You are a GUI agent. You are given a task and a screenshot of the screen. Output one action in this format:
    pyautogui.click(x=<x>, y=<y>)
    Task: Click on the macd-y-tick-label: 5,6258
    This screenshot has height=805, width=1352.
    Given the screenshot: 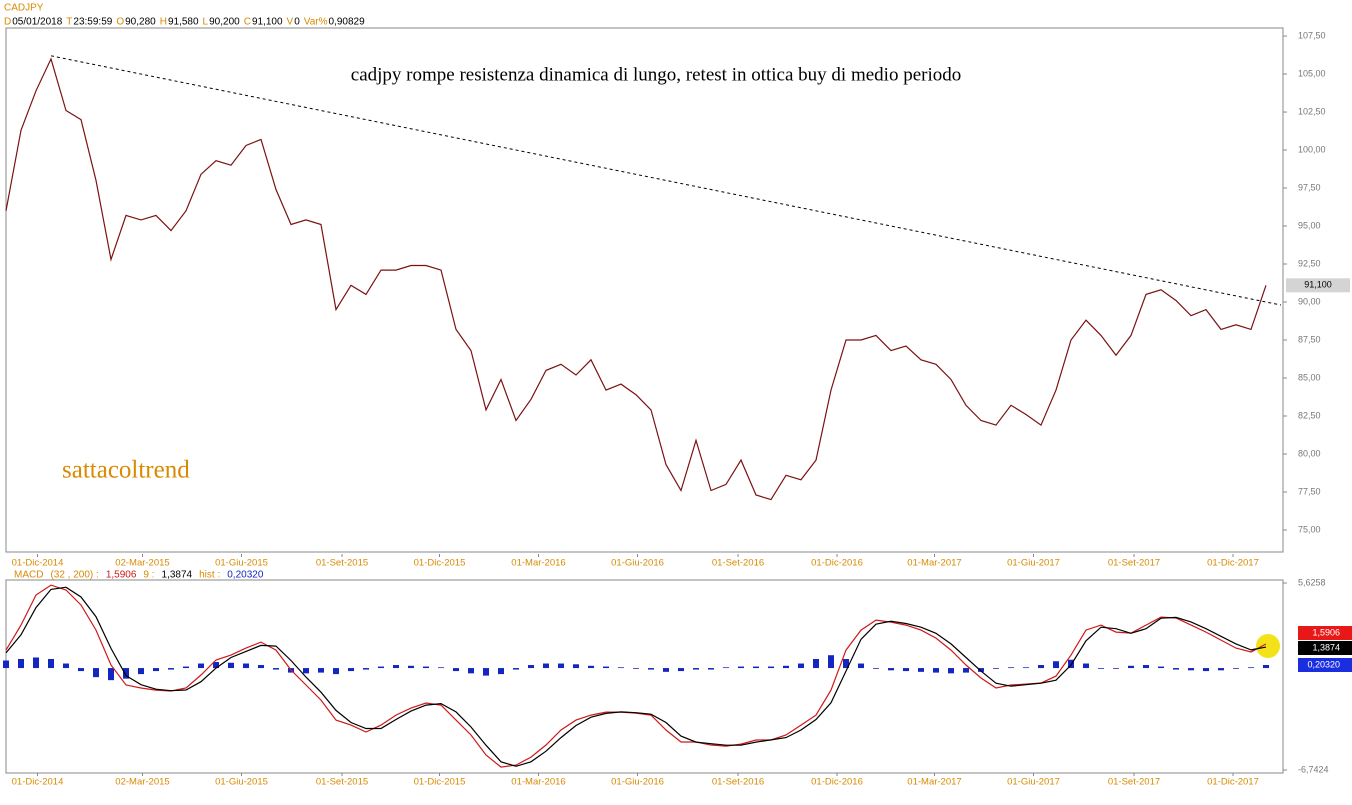 What is the action you would take?
    pyautogui.click(x=1312, y=582)
    